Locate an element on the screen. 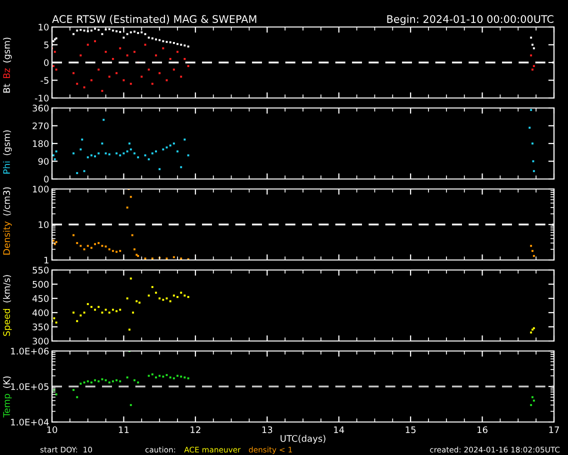 The height and width of the screenshot is (455, 568). chart-subtitle: Begin: 2024-01-10 00:00:00UTC is located at coordinates (470, 19).